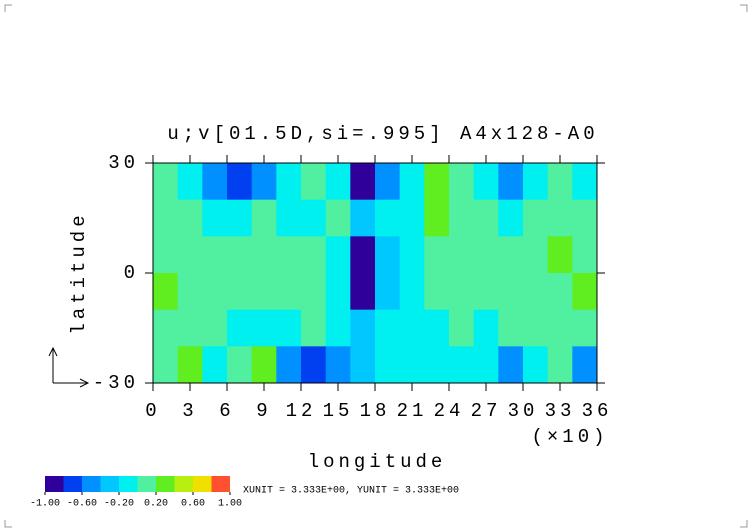  What do you see at coordinates (449, 411) in the screenshot?
I see `x-tick-label: 24` at bounding box center [449, 411].